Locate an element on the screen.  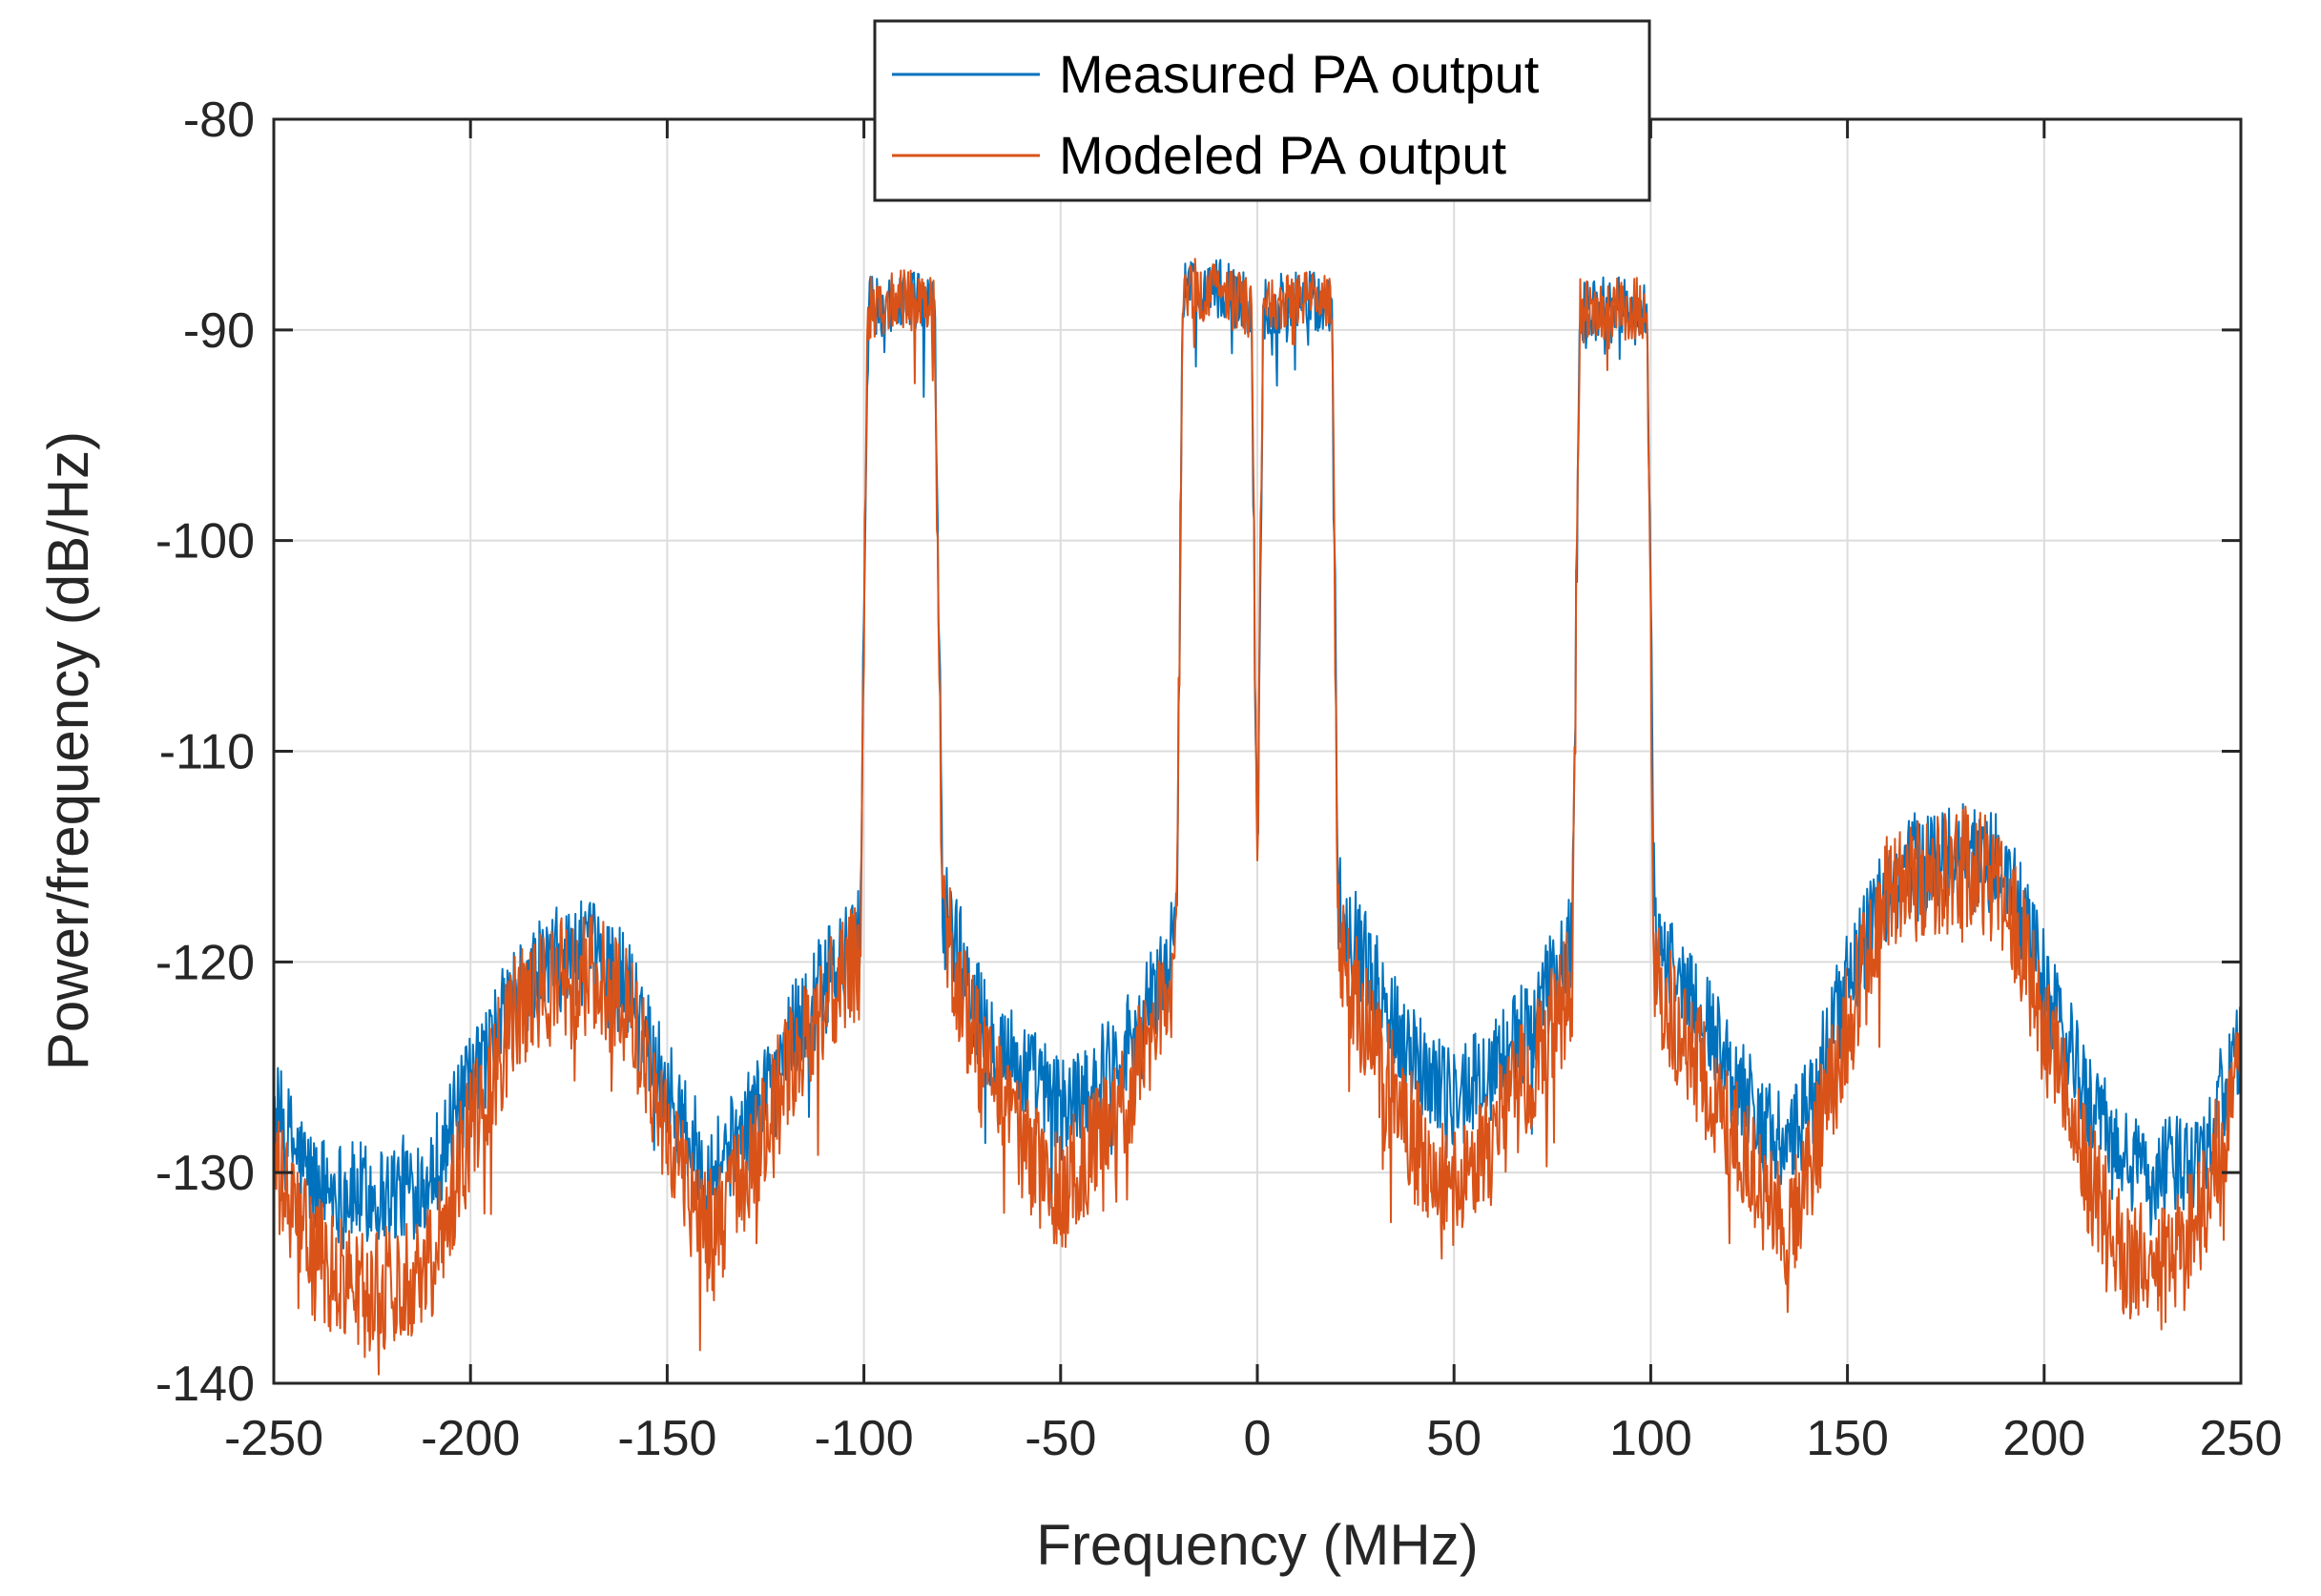
y-tick-labels: -80 -90 -100 -110 -120 -130 -140 is located at coordinates (205, 752).